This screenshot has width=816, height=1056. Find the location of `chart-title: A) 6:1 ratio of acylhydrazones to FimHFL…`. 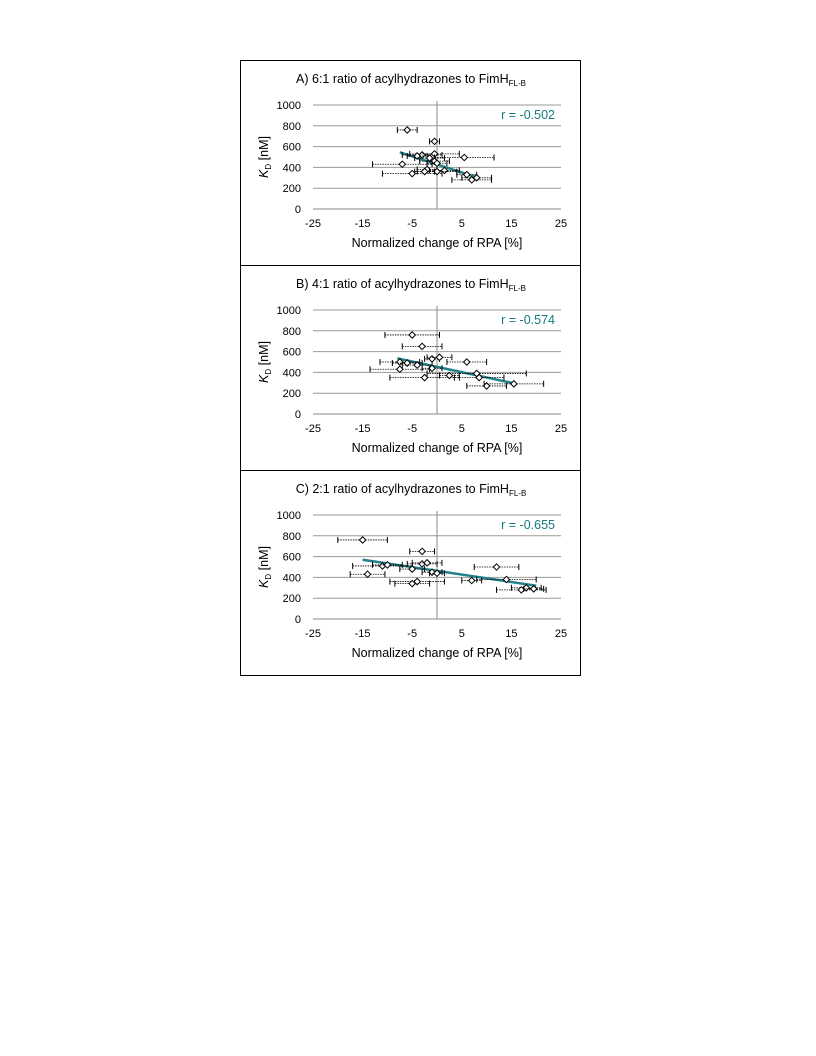

chart-title: A) 6:1 ratio of acylhydrazones to FimHFL… is located at coordinates (411, 80).